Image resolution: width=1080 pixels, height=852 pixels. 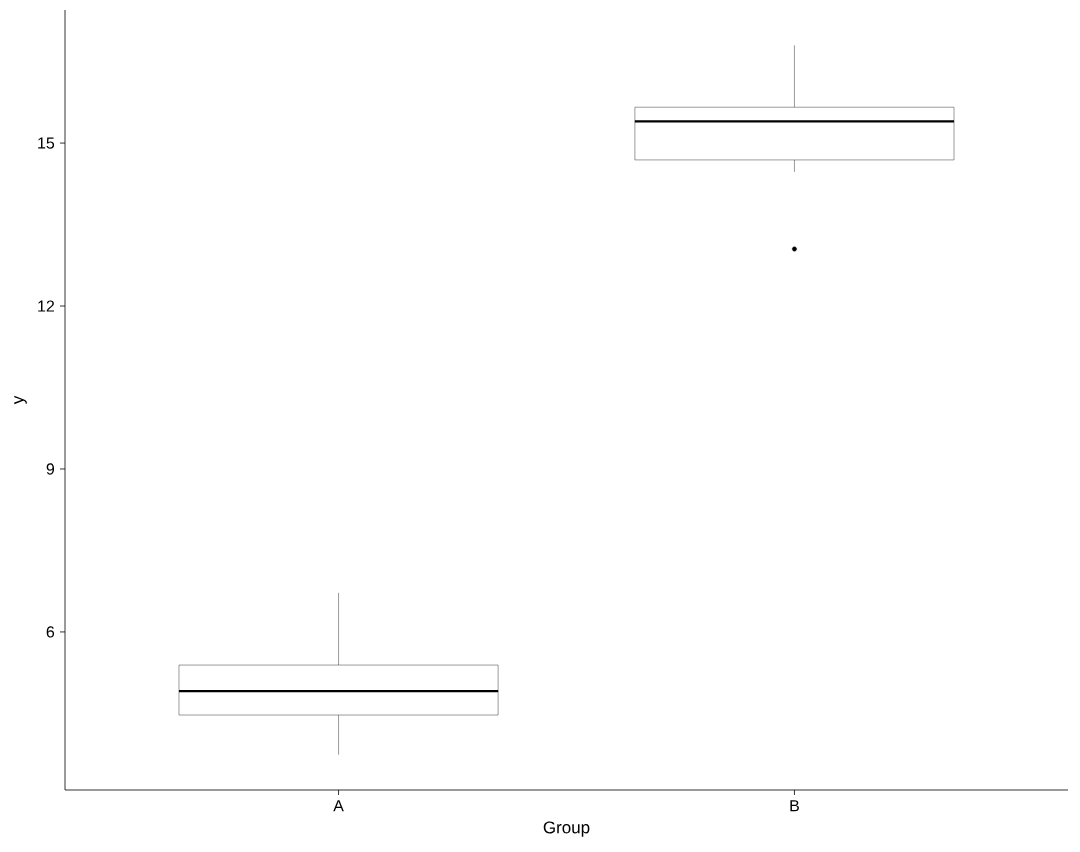 What do you see at coordinates (20, 400) in the screenshot?
I see `y-axis-title: y` at bounding box center [20, 400].